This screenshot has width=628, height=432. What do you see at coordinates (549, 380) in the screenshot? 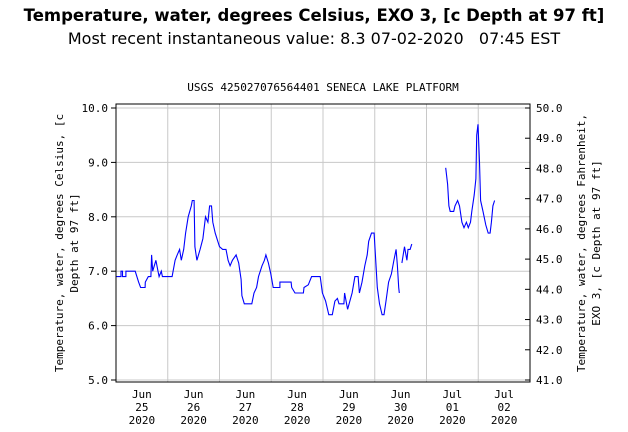
I see `y2-tick-label: 41.0` at bounding box center [549, 380].